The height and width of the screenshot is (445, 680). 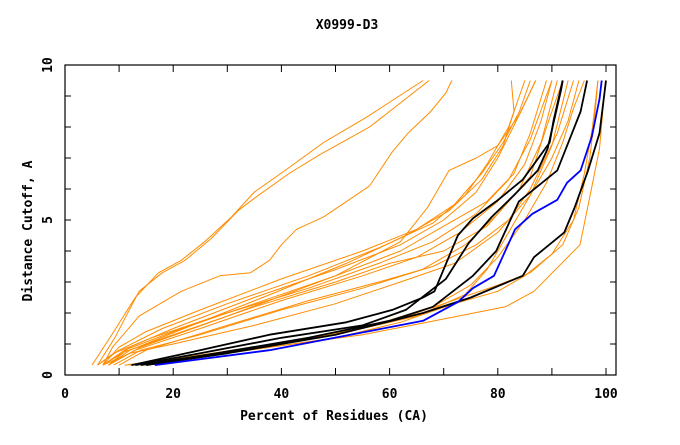 What do you see at coordinates (65, 394) in the screenshot?
I see `x-tick-label: 0` at bounding box center [65, 394].